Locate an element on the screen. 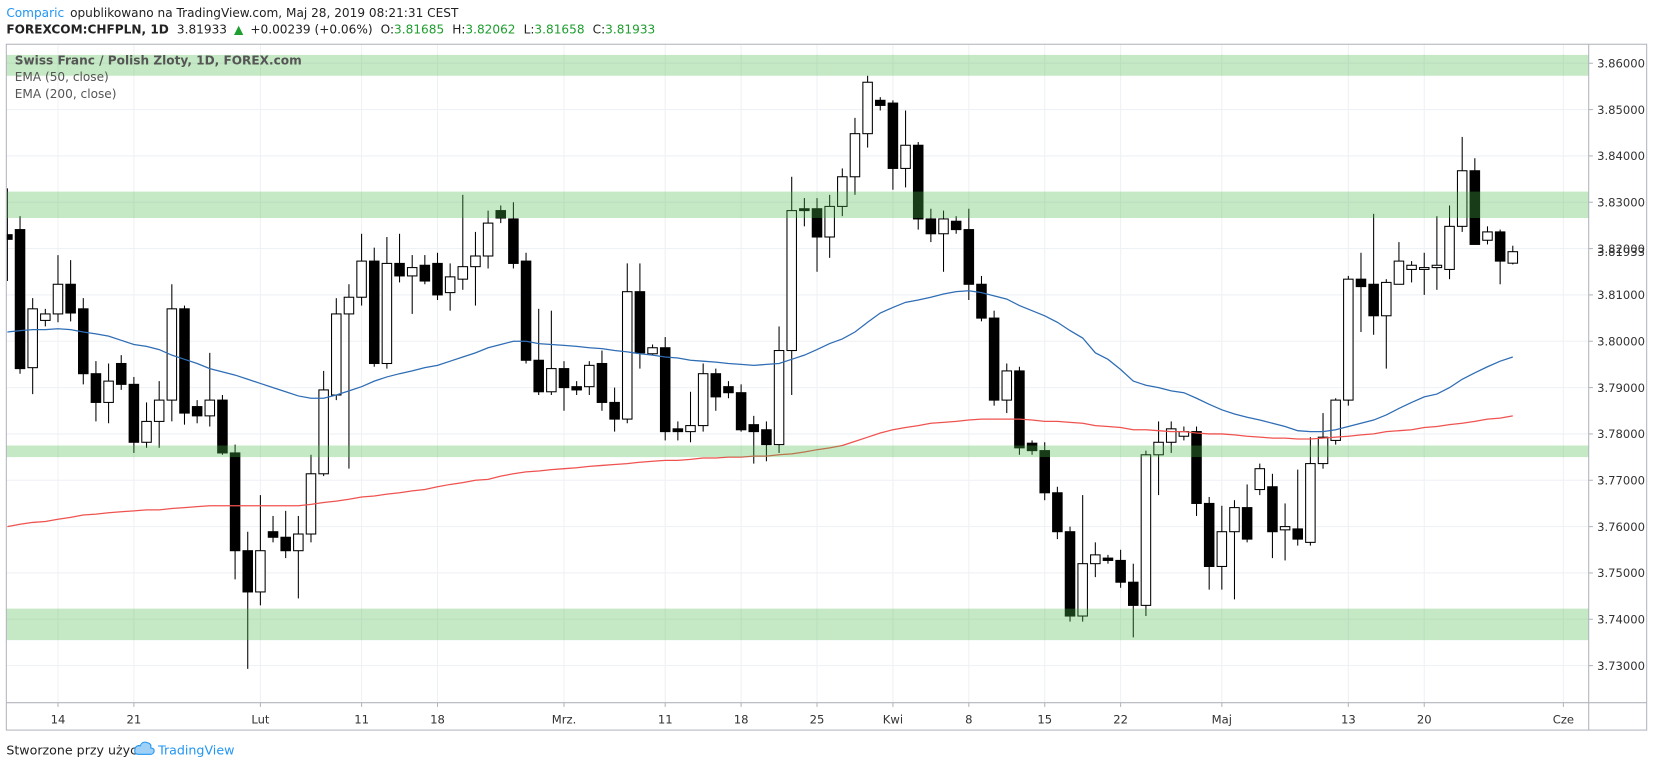 The width and height of the screenshot is (1653, 768). y-tick-label: 3.79000 is located at coordinates (1621, 388).